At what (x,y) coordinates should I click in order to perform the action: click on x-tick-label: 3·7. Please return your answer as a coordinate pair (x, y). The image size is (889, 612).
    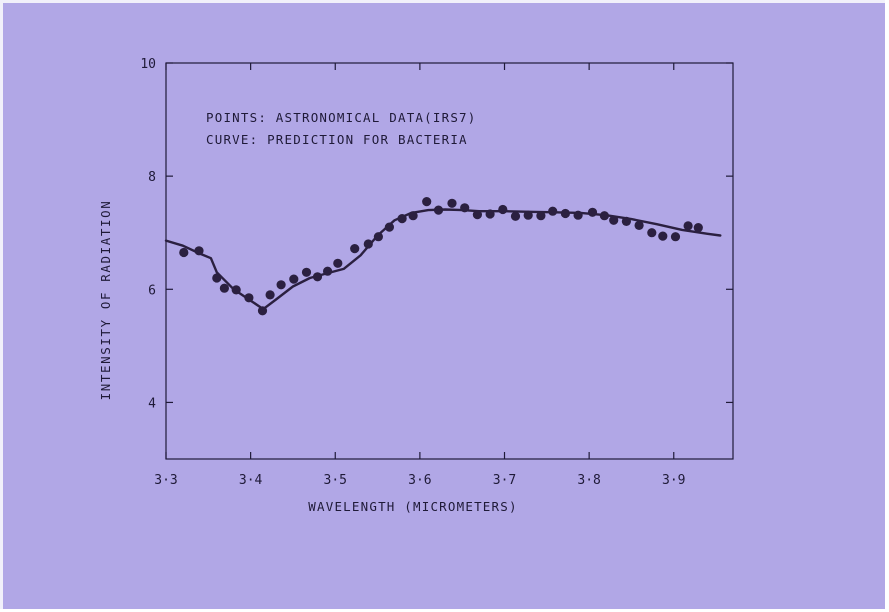
    Looking at the image, I should click on (504, 480).